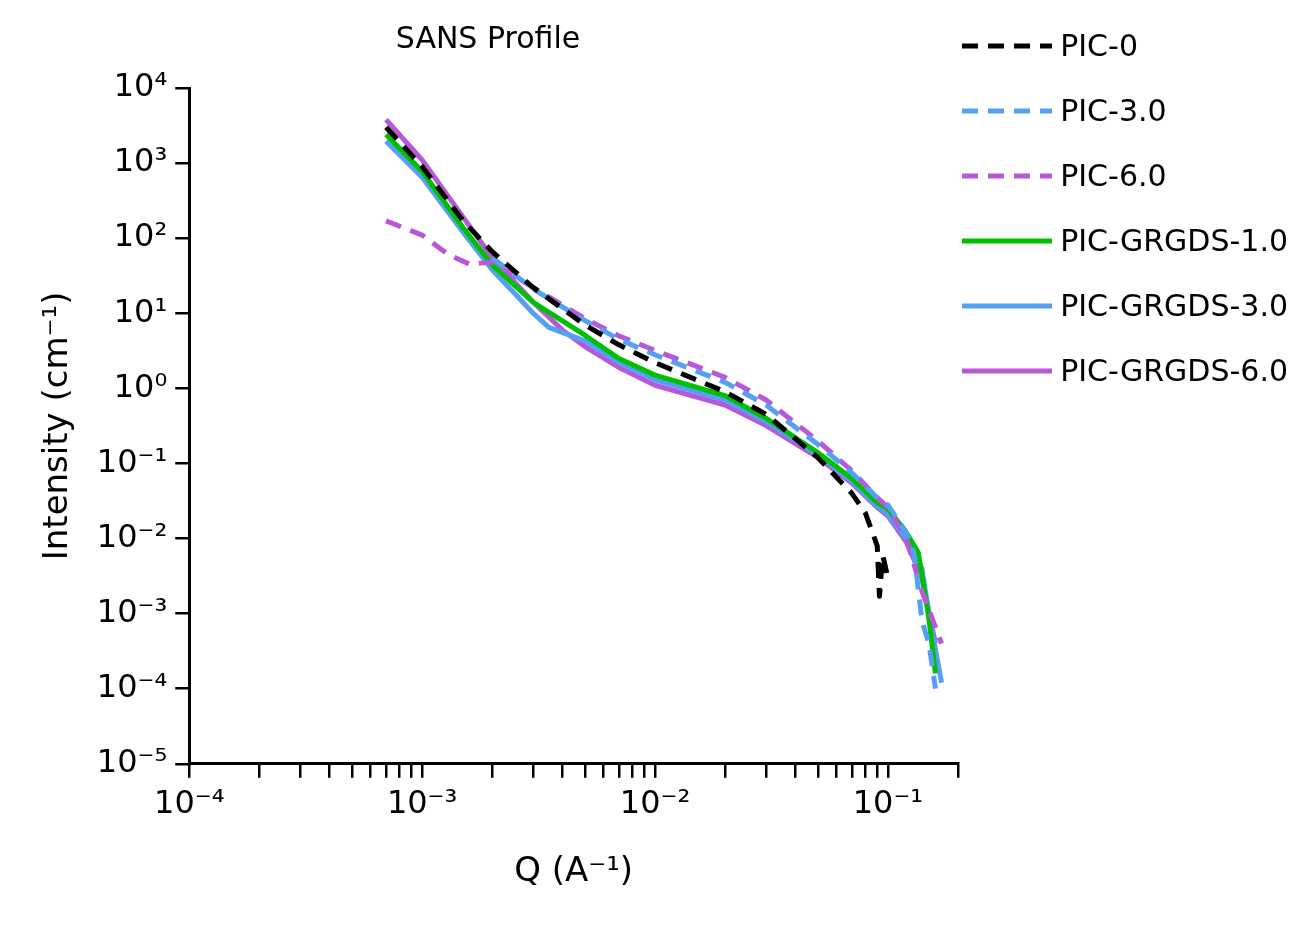  What do you see at coordinates (1113, 175) in the screenshot?
I see `legend-label: PIC-6.0` at bounding box center [1113, 175].